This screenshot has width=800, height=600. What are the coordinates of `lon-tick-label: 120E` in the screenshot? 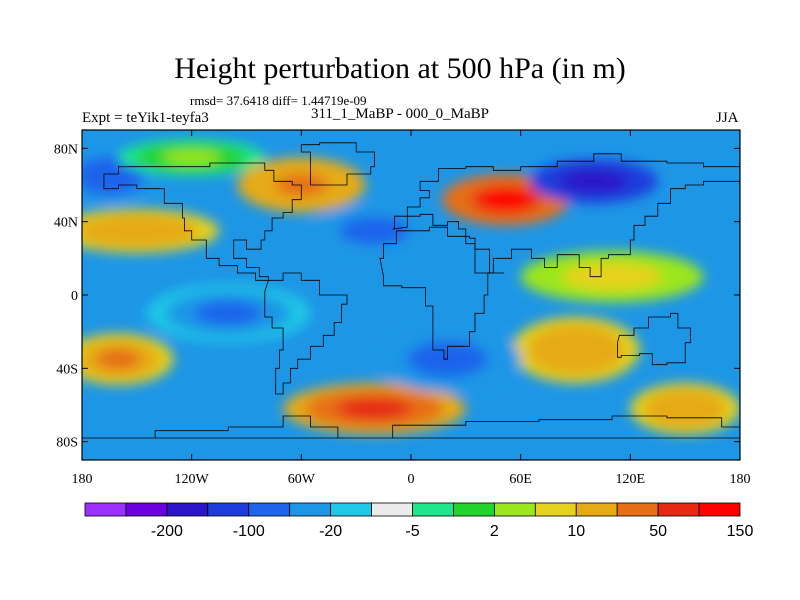 It's located at (631, 479).